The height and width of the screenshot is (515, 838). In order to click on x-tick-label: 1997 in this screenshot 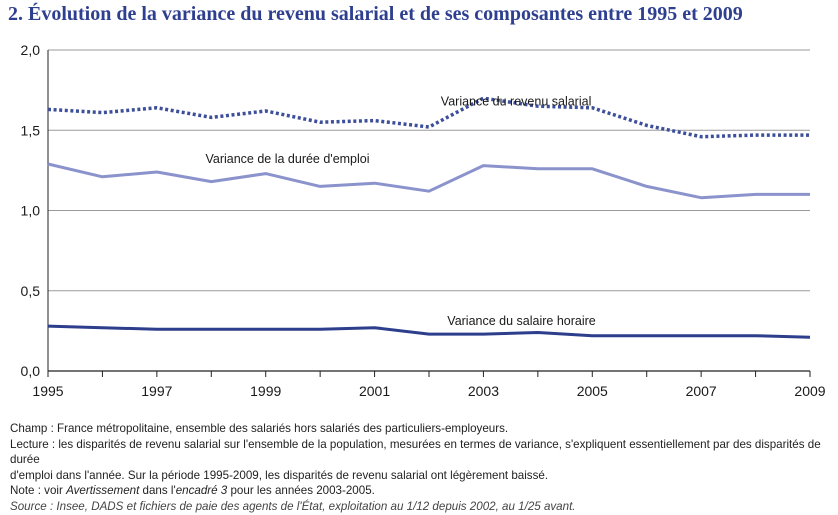, I will do `click(156, 391)`.